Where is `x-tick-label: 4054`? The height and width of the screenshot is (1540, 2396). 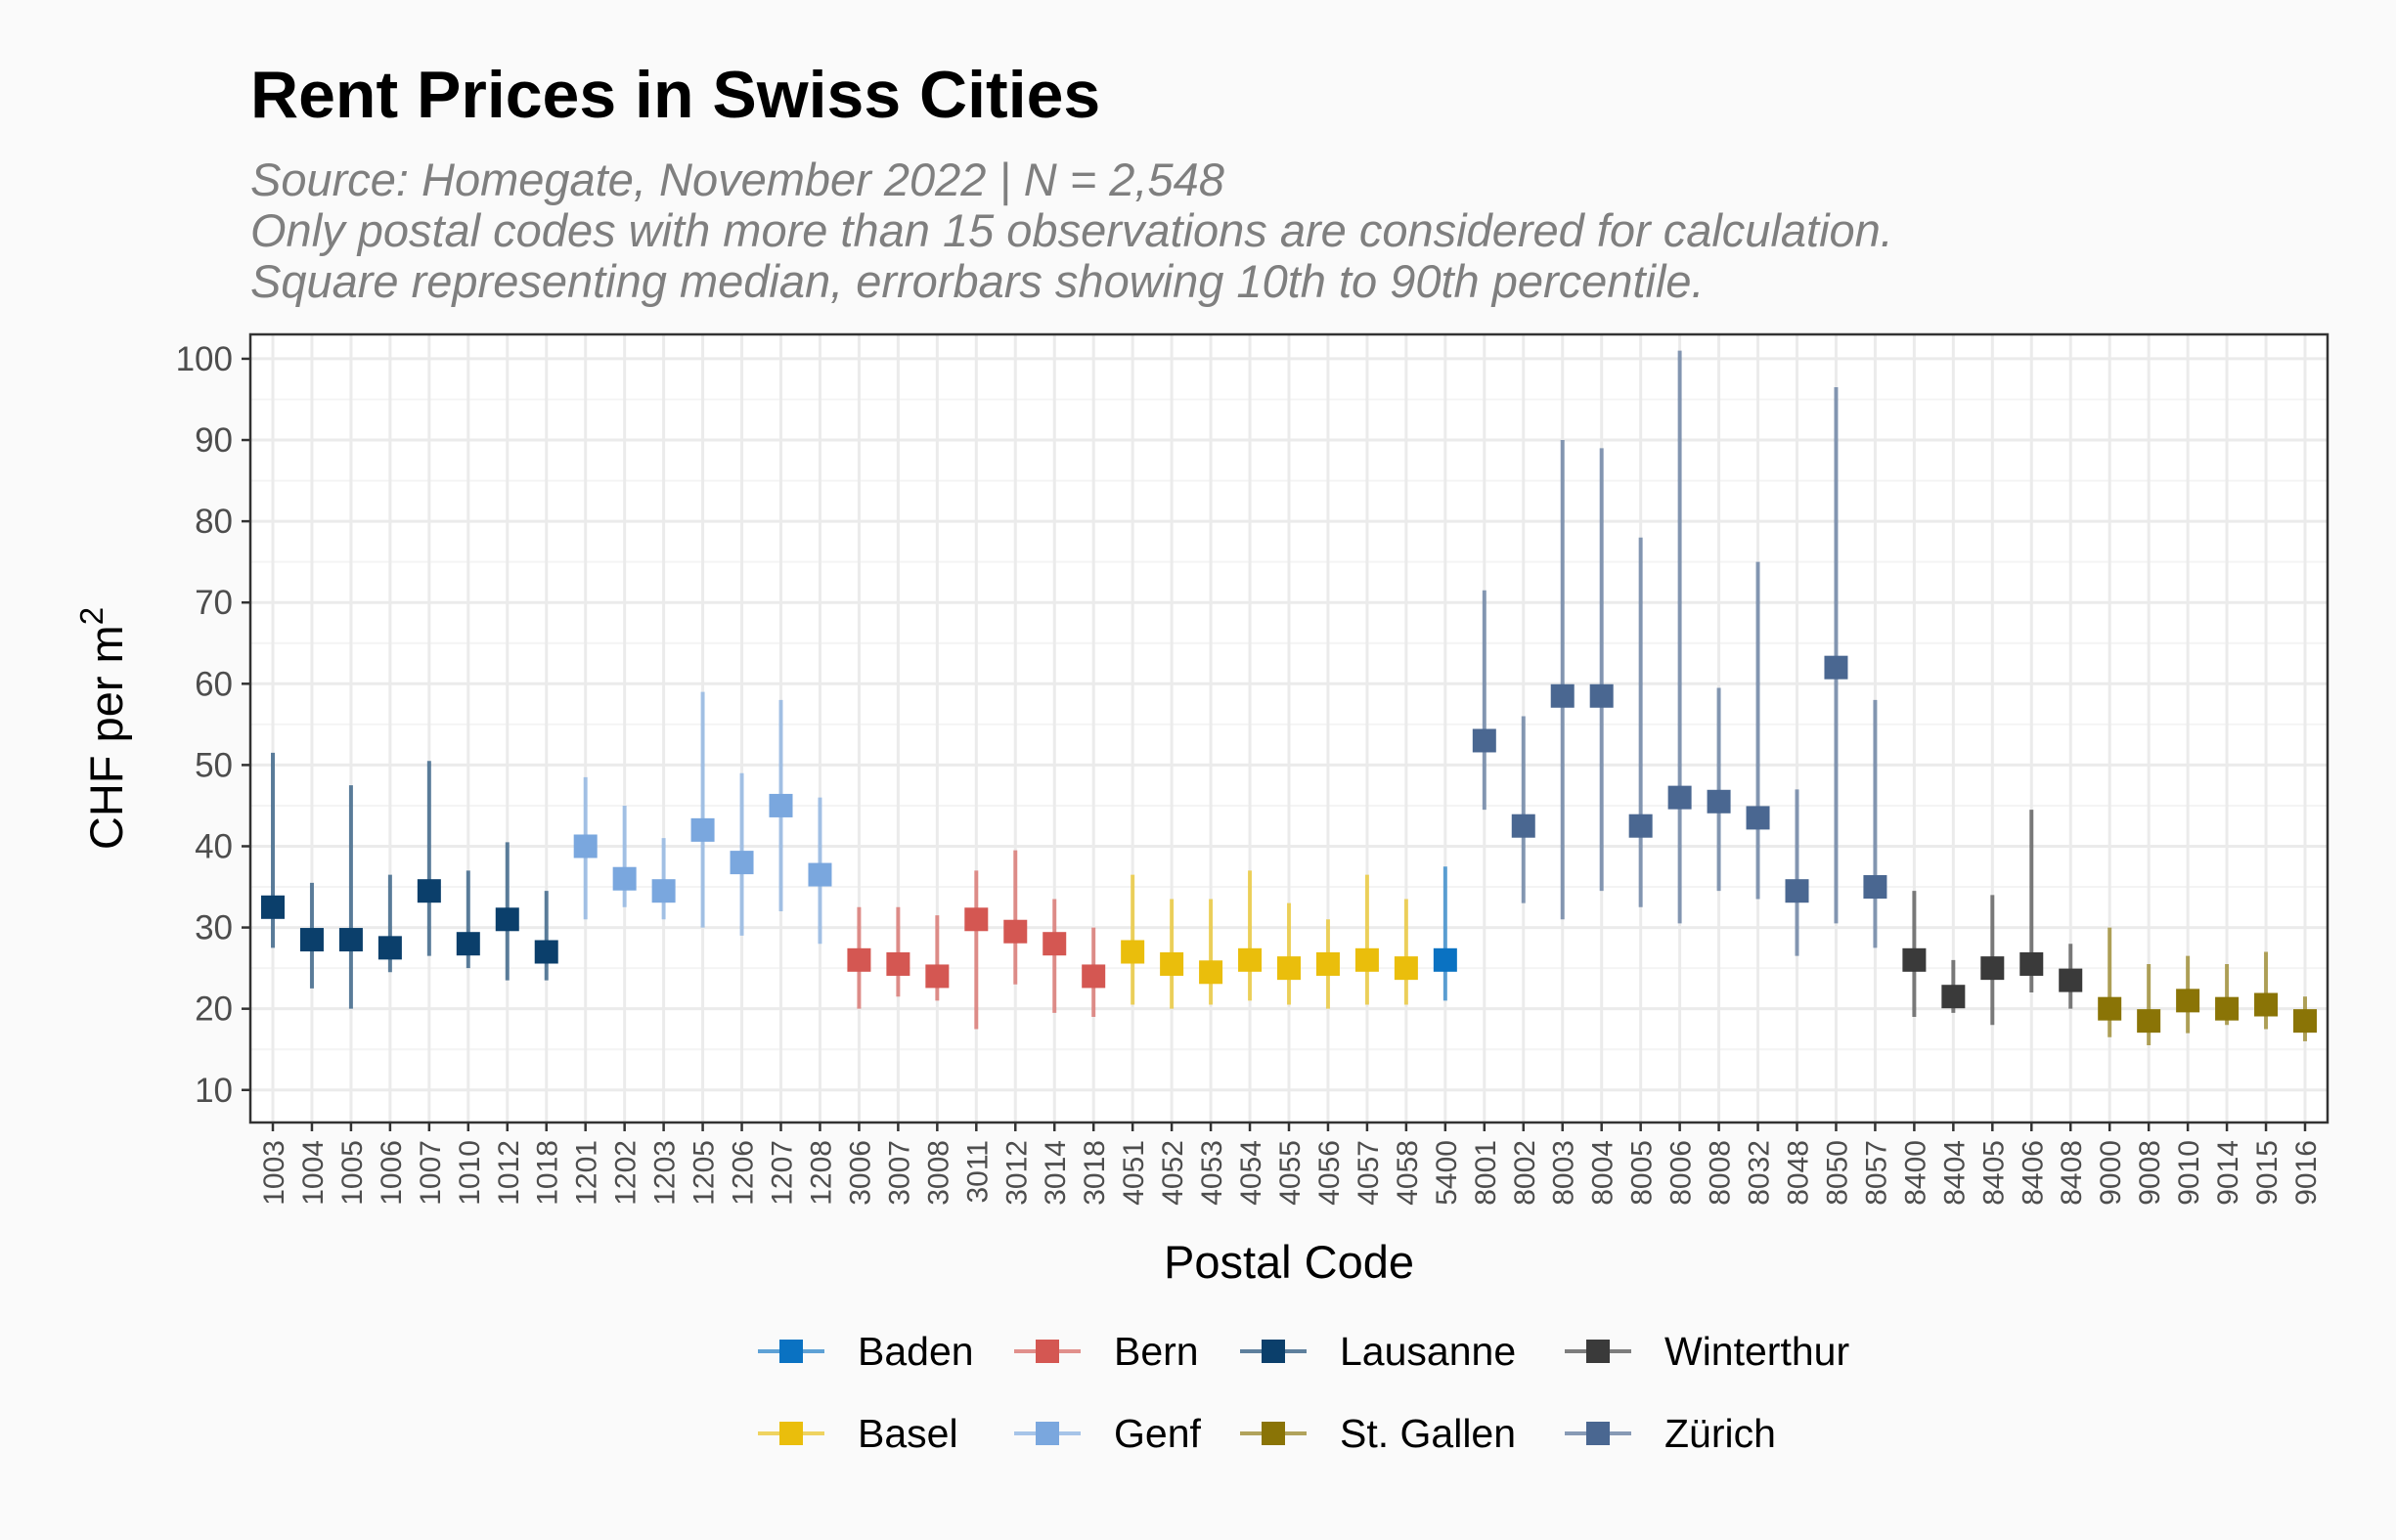 x-tick-label: 4054 is located at coordinates (1251, 1173).